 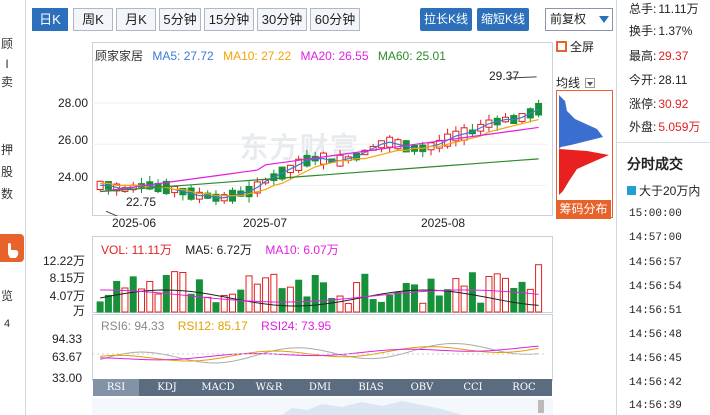 What do you see at coordinates (66, 357) in the screenshot?
I see `rsi-y-tick: 63.67` at bounding box center [66, 357].